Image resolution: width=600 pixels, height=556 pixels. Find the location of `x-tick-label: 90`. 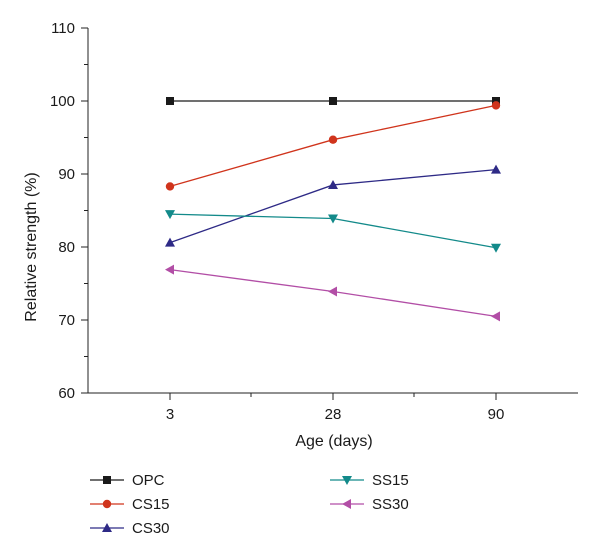

x-tick-label: 90 is located at coordinates (496, 414).